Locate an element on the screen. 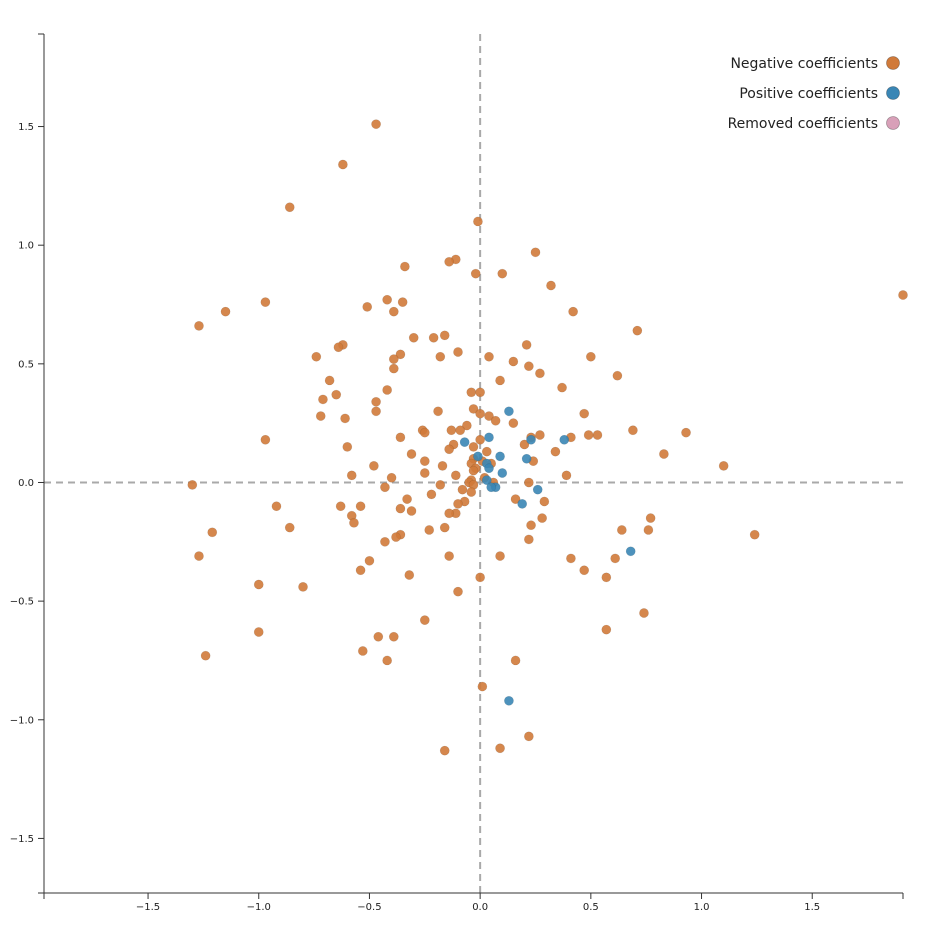 The width and height of the screenshot is (927, 931). y-tick-label: −0.5 is located at coordinates (22, 602).